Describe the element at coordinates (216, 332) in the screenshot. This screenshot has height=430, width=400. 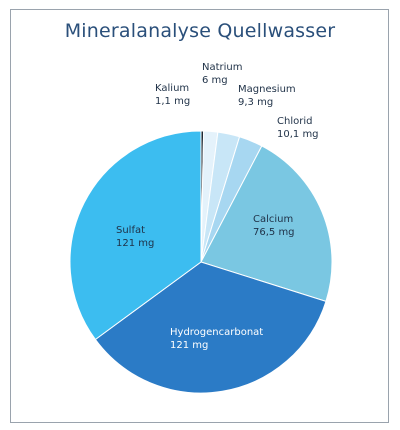
I see `slice-label-hydrogencarbonat: Hydrogencarbonat` at that location.